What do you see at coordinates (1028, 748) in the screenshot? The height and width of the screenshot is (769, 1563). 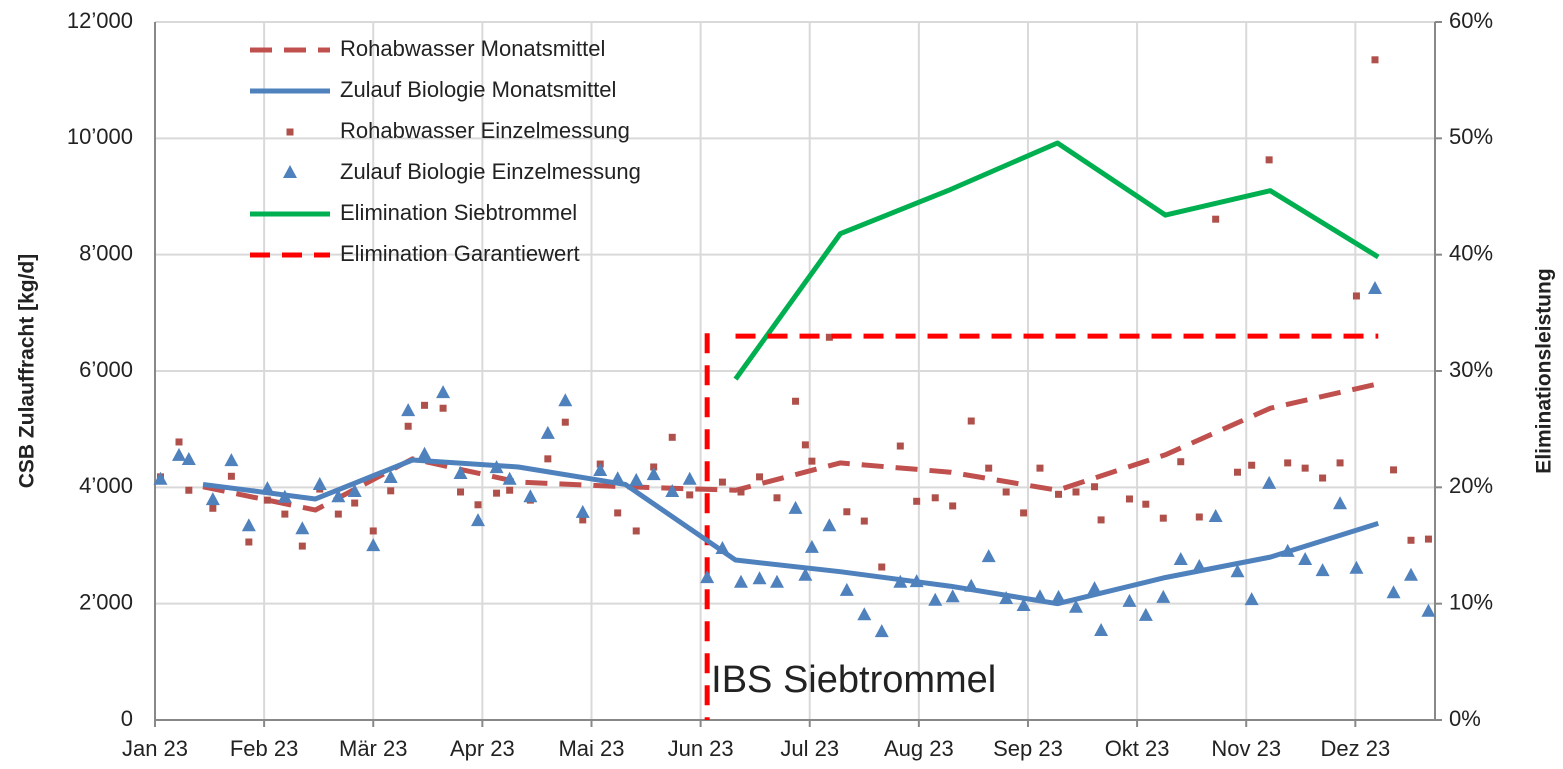 I see `x-tick-label: Sep 23` at bounding box center [1028, 748].